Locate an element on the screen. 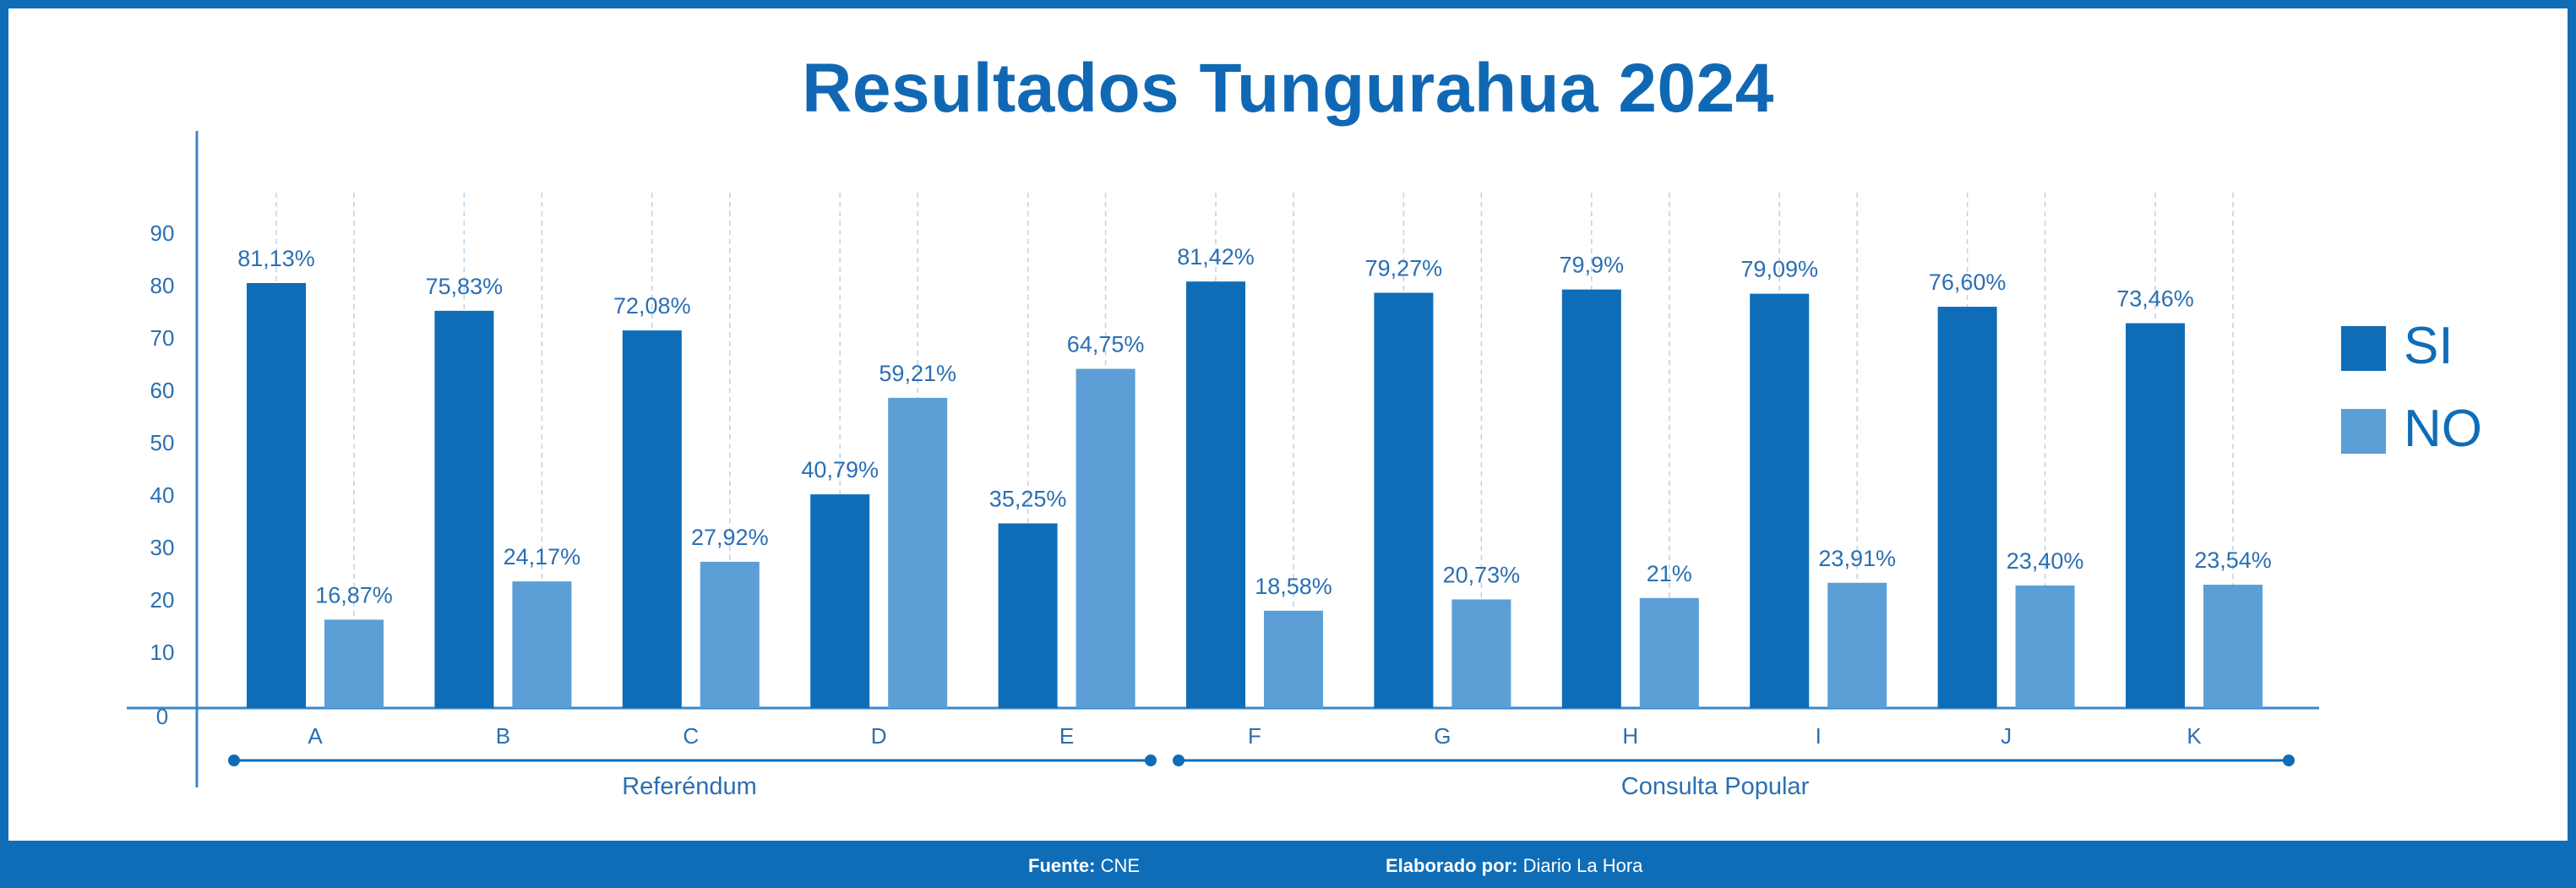 The height and width of the screenshot is (888, 2576). x-tick-label: I is located at coordinates (1819, 736).